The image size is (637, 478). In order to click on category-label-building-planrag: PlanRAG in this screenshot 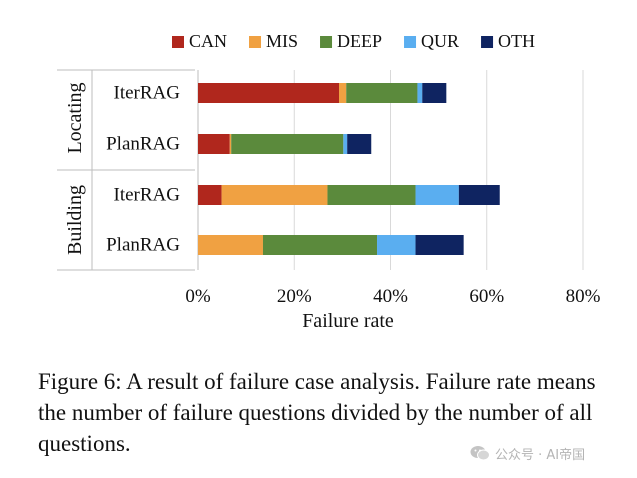, I will do `click(143, 245)`.